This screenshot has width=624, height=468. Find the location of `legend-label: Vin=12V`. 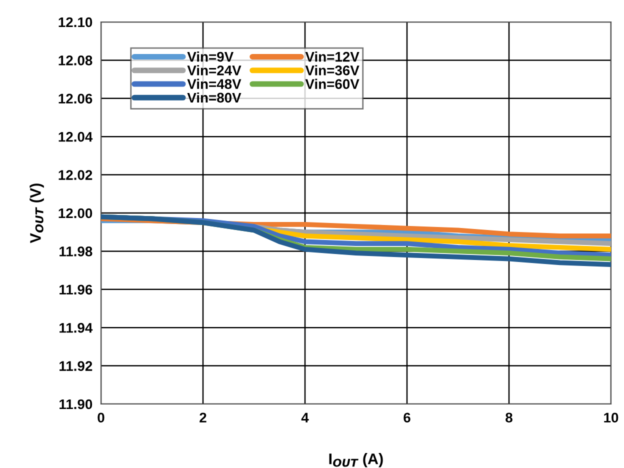

legend-label: Vin=12V is located at coordinates (332, 57).